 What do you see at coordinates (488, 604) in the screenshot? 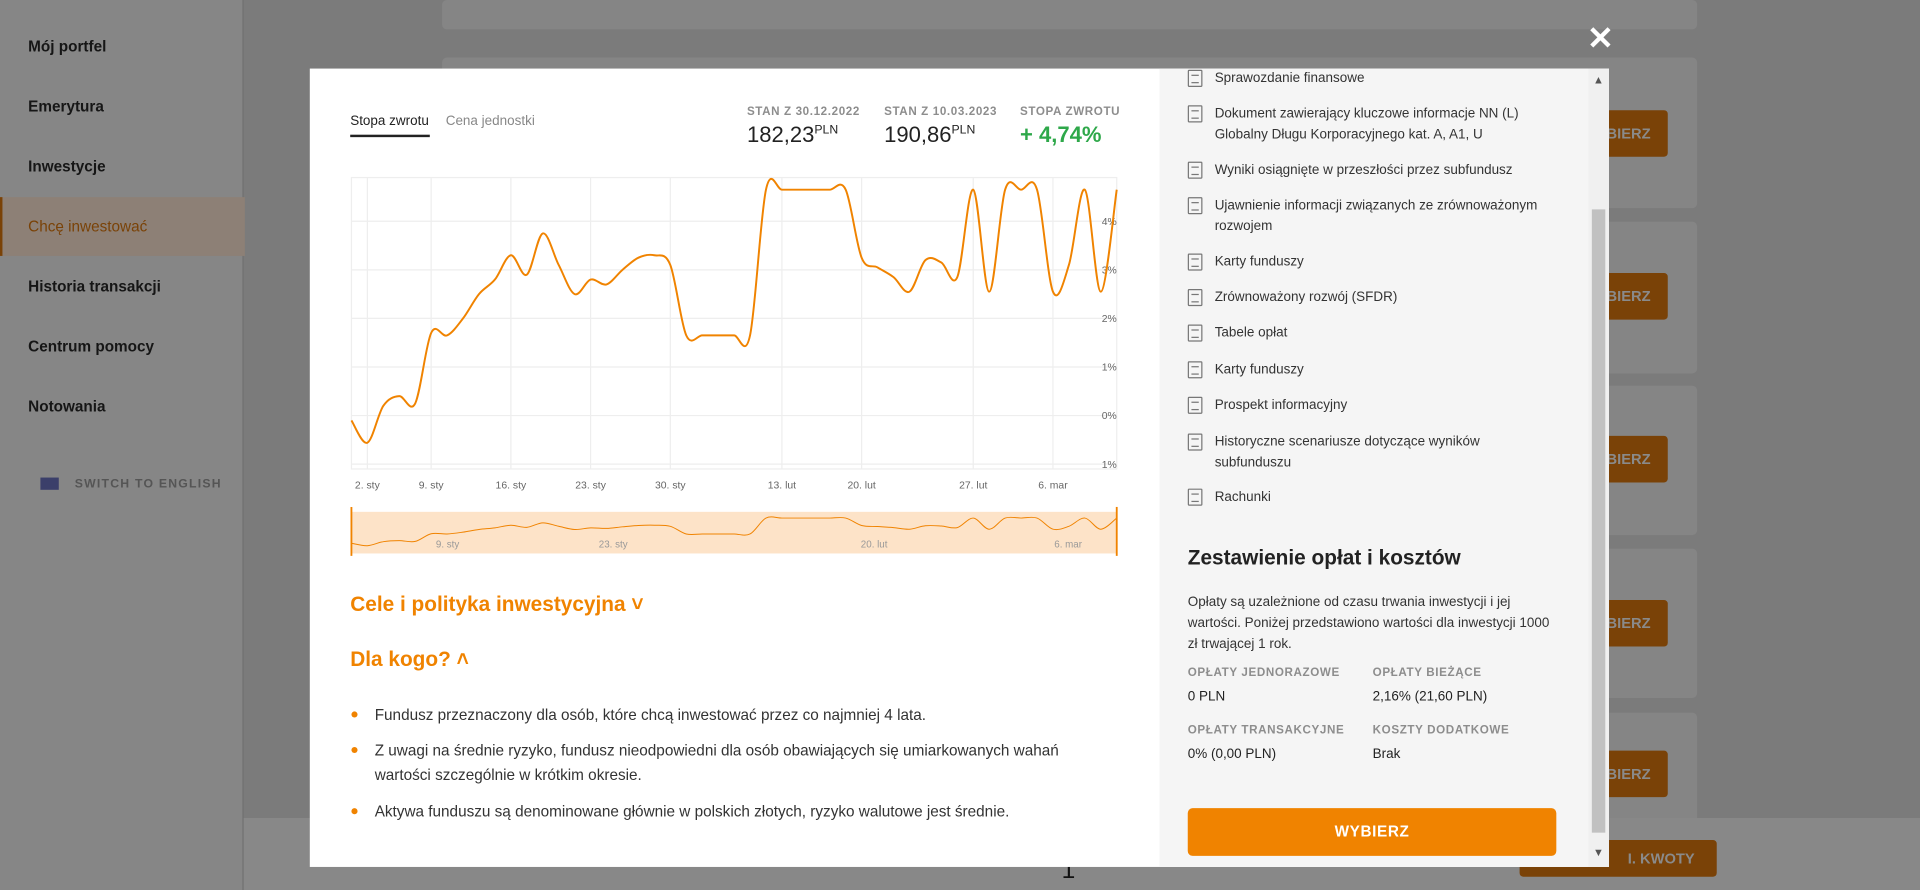
I see `section-title: Cele i polityka inwestycyjna` at bounding box center [488, 604].